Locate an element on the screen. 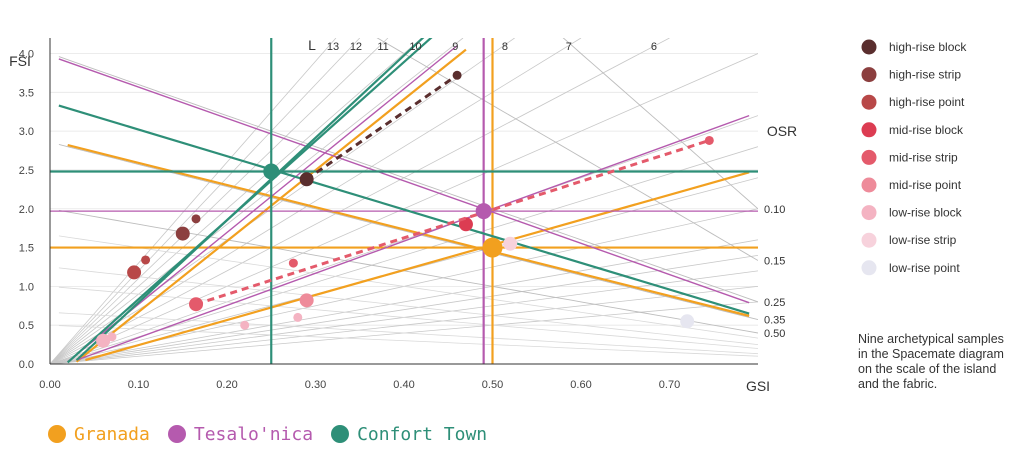 This screenshot has width=1024, height=460. x-tick-label: 0.20 is located at coordinates (226, 385).